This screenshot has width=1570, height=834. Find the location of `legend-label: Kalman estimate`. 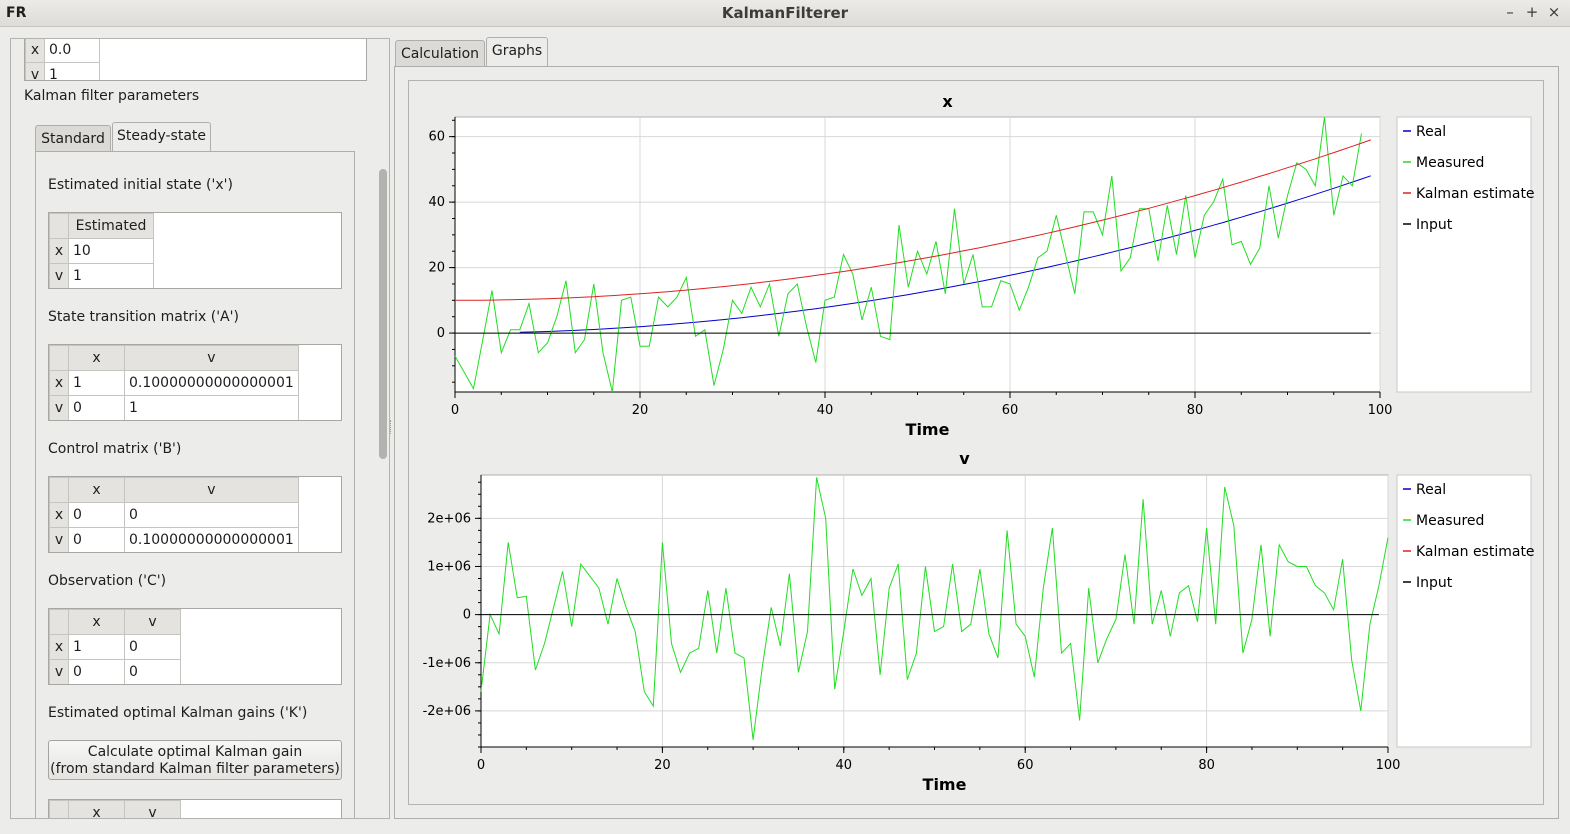

legend-label: Kalman estimate is located at coordinates (1475, 194).